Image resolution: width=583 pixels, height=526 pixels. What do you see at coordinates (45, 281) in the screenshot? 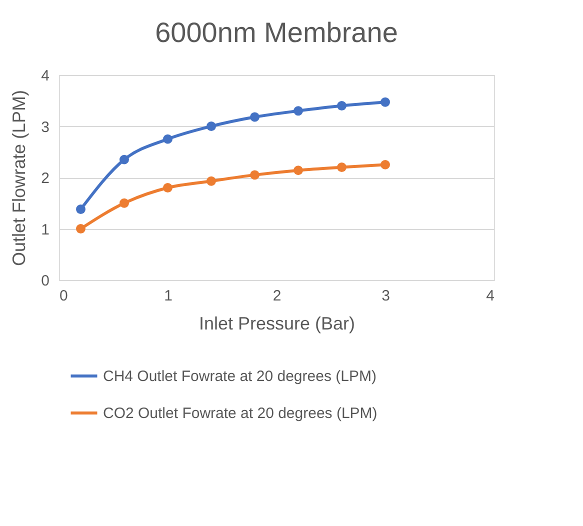
I see `y-tick-label: 0` at bounding box center [45, 281].